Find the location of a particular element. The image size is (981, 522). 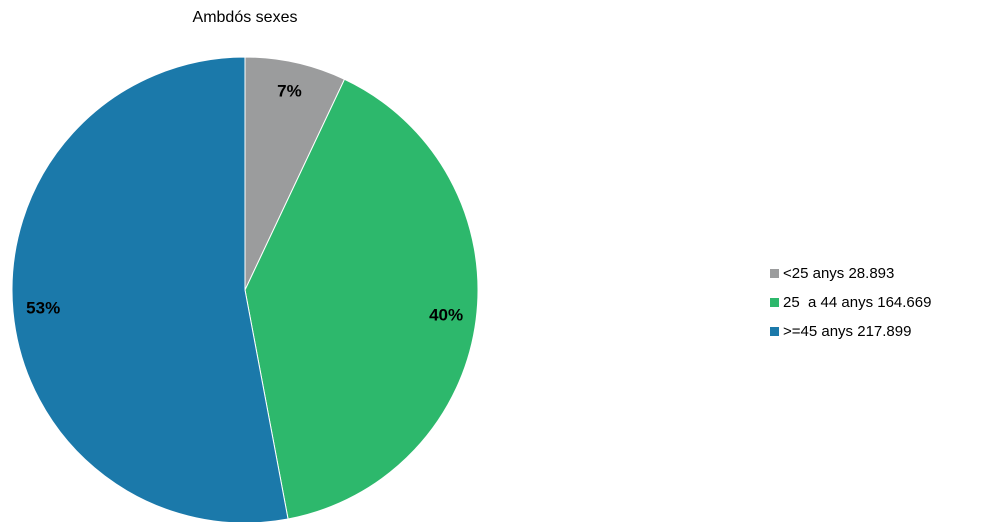

legend-item: >=45 anys 217.899 is located at coordinates (850, 331).